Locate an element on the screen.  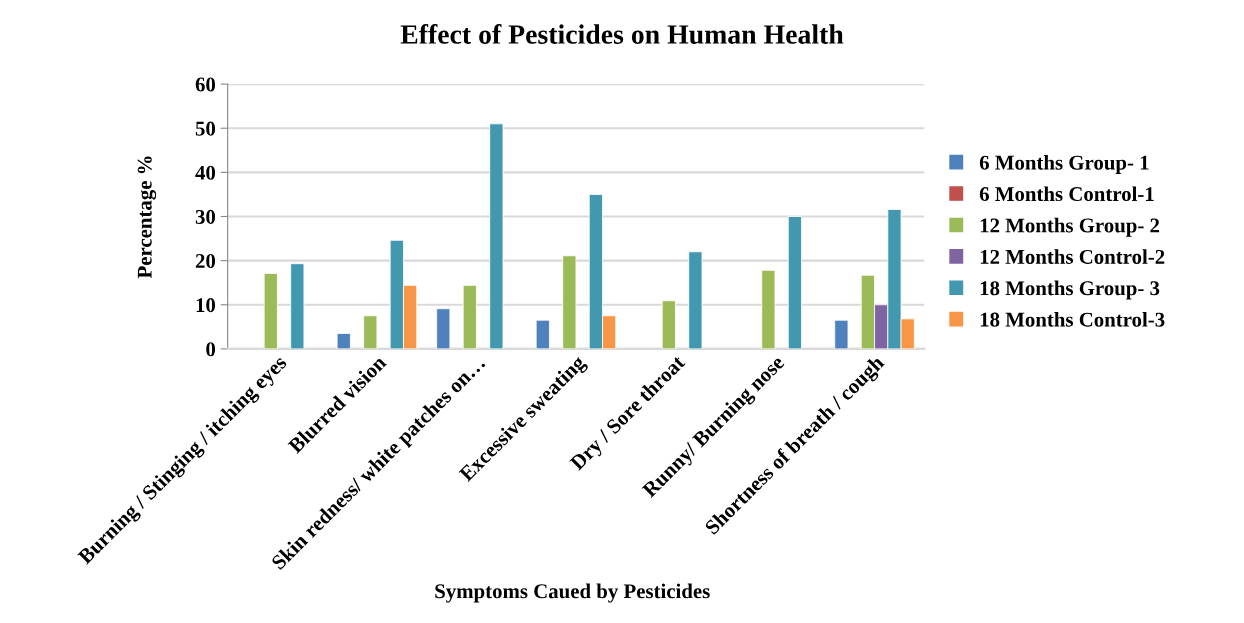
legend-label: 18 Months Group- 3 is located at coordinates (1070, 290).